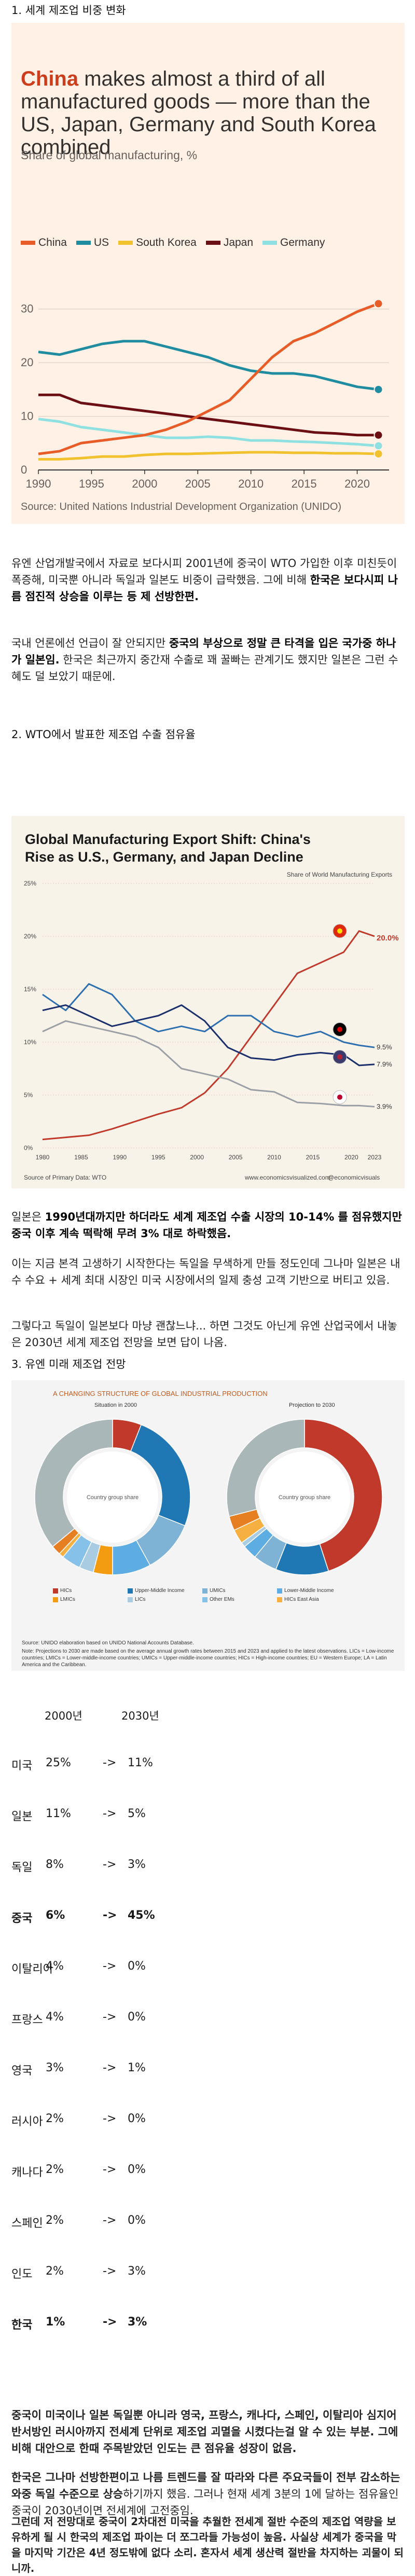 The height and width of the screenshot is (2576, 415). Describe the element at coordinates (58, 1762) in the screenshot. I see `table-cell-v2000: 25%` at that location.